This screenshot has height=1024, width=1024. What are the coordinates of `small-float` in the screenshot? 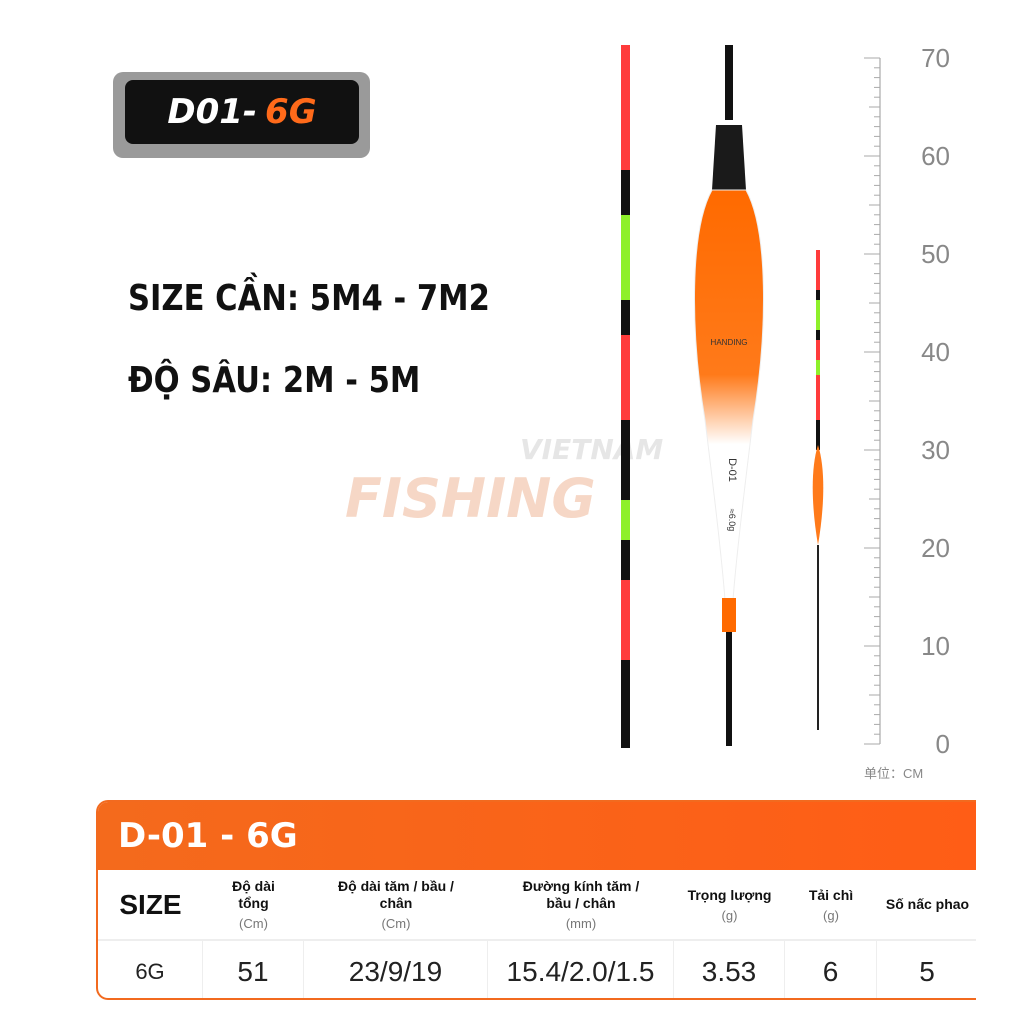 It's located at (818, 490).